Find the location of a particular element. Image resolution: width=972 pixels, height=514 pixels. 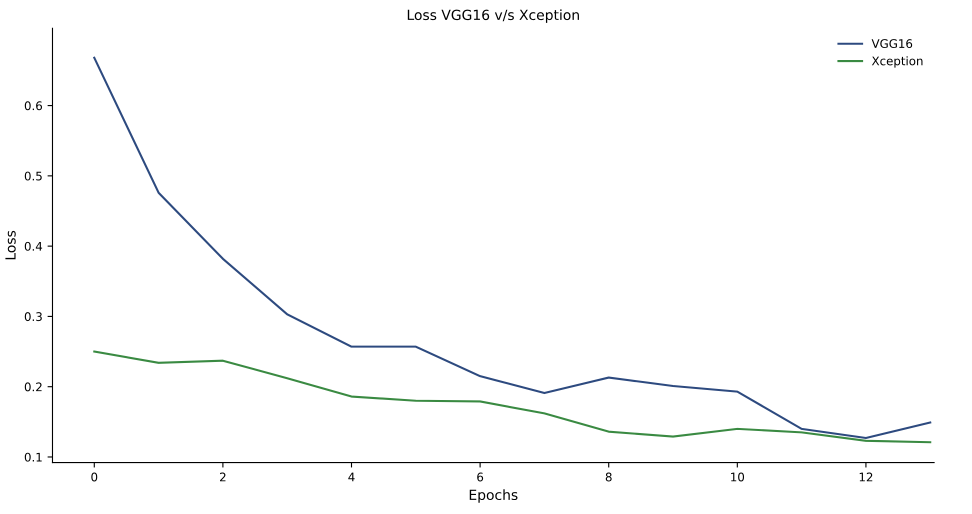

x-tick-label: 0 is located at coordinates (94, 477).